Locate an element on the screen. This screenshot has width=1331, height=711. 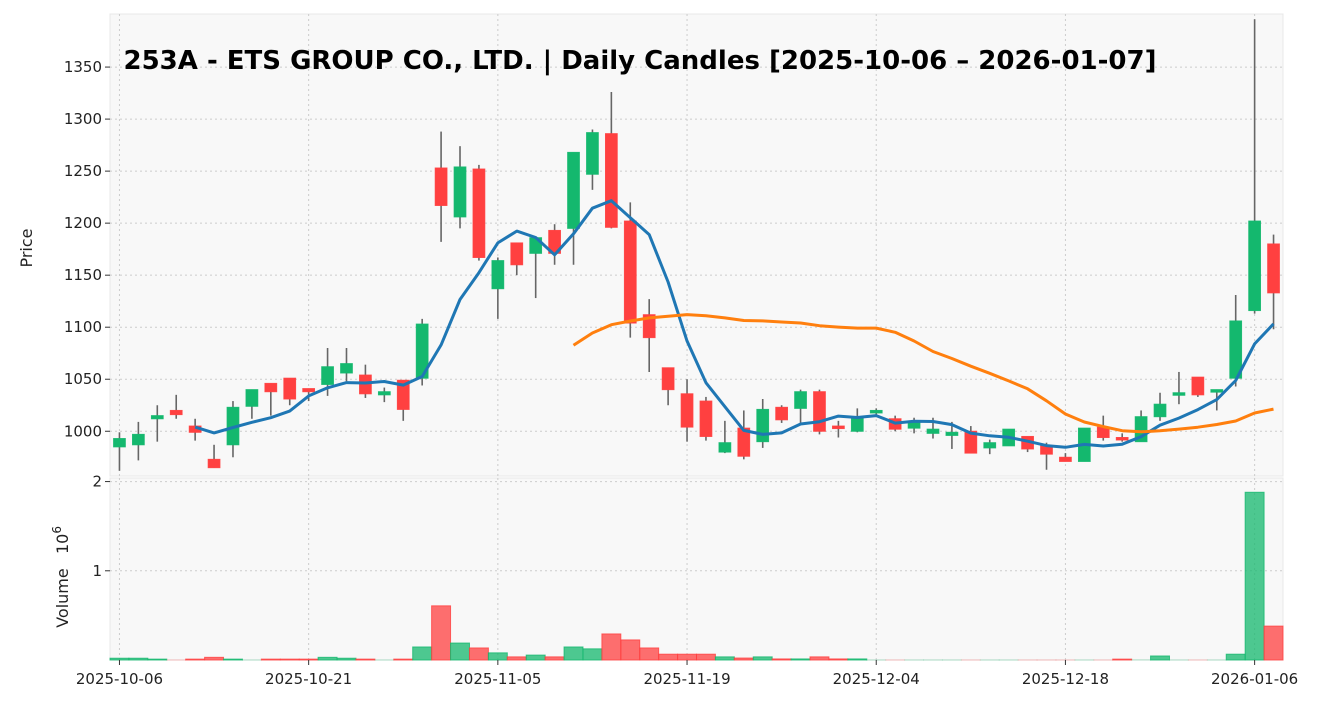
volume-exponent: 106 is located at coordinates (61, 540).